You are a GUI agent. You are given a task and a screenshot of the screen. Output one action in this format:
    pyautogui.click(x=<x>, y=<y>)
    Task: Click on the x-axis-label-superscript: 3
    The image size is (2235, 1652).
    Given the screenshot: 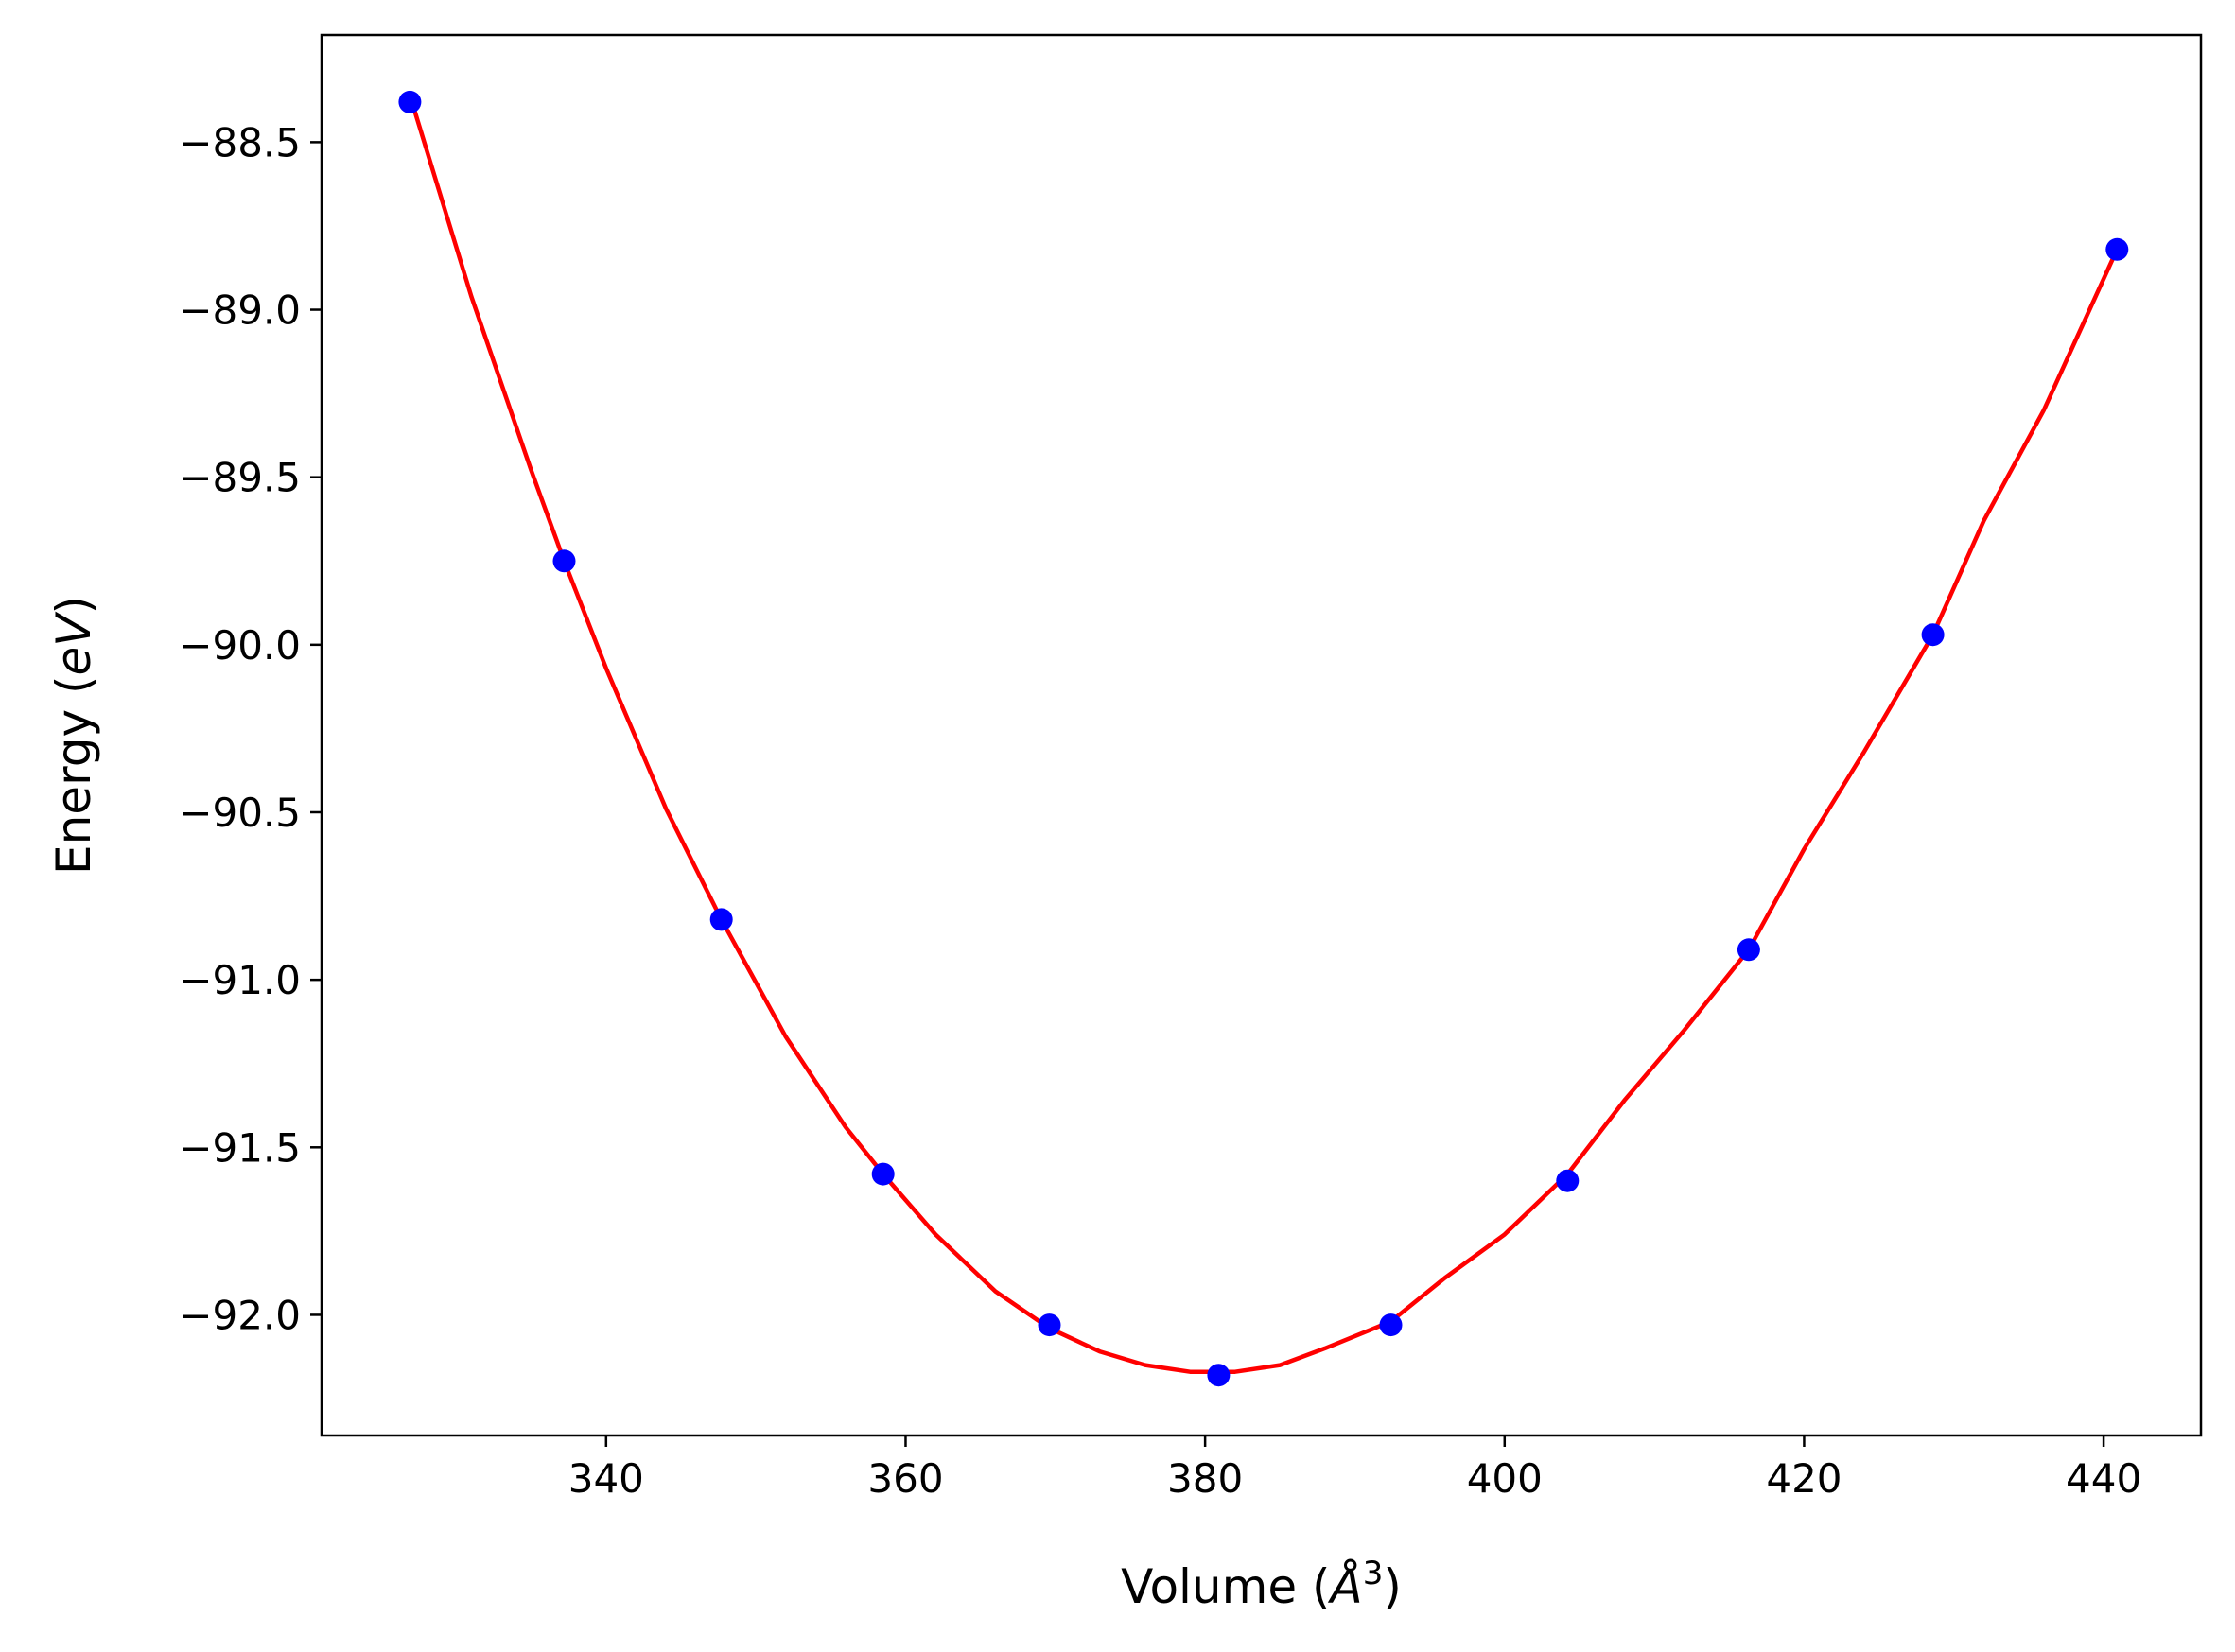 What is the action you would take?
    pyautogui.click(x=1373, y=1574)
    